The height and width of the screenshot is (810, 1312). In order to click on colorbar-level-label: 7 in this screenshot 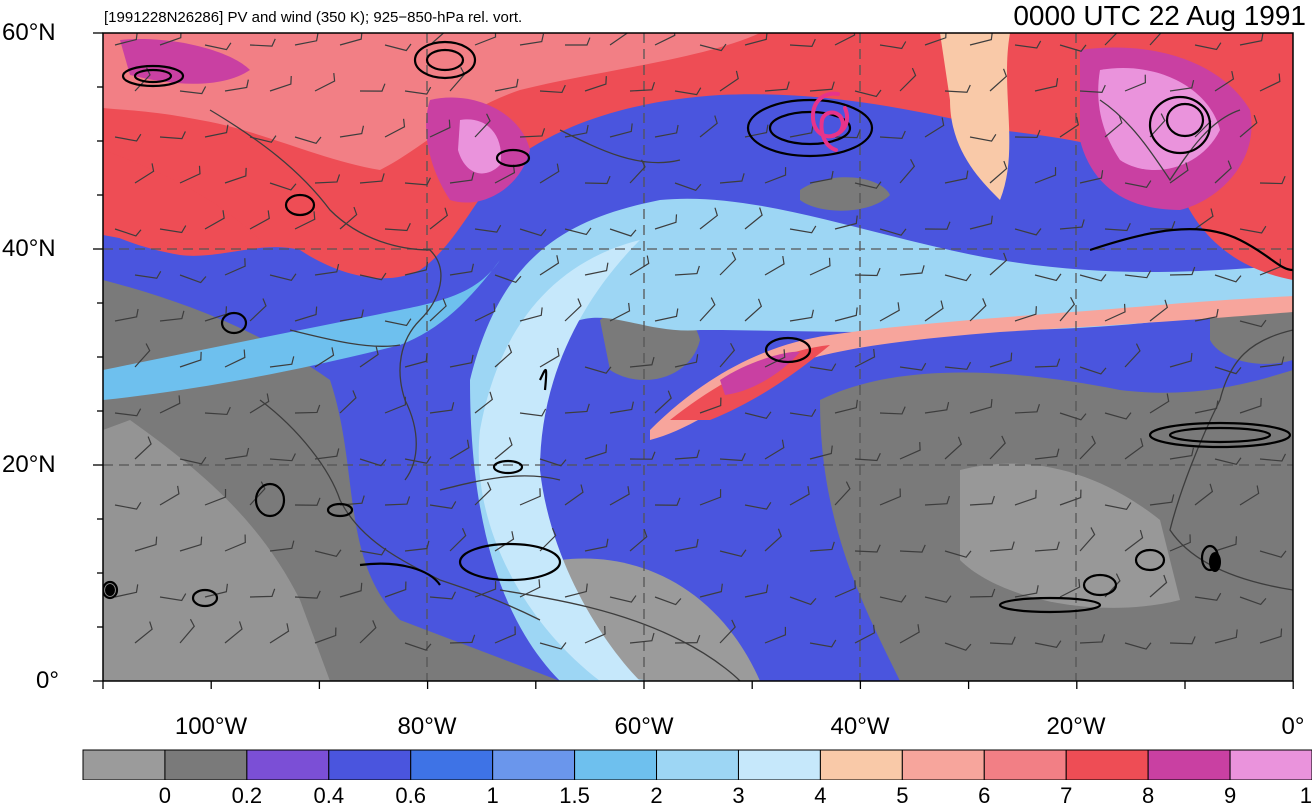, I will do `click(1066, 795)`.